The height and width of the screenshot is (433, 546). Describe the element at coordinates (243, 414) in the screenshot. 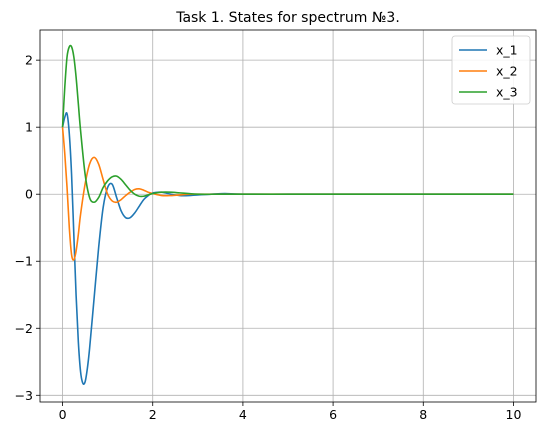

I see `x-tick-label: 4` at that location.